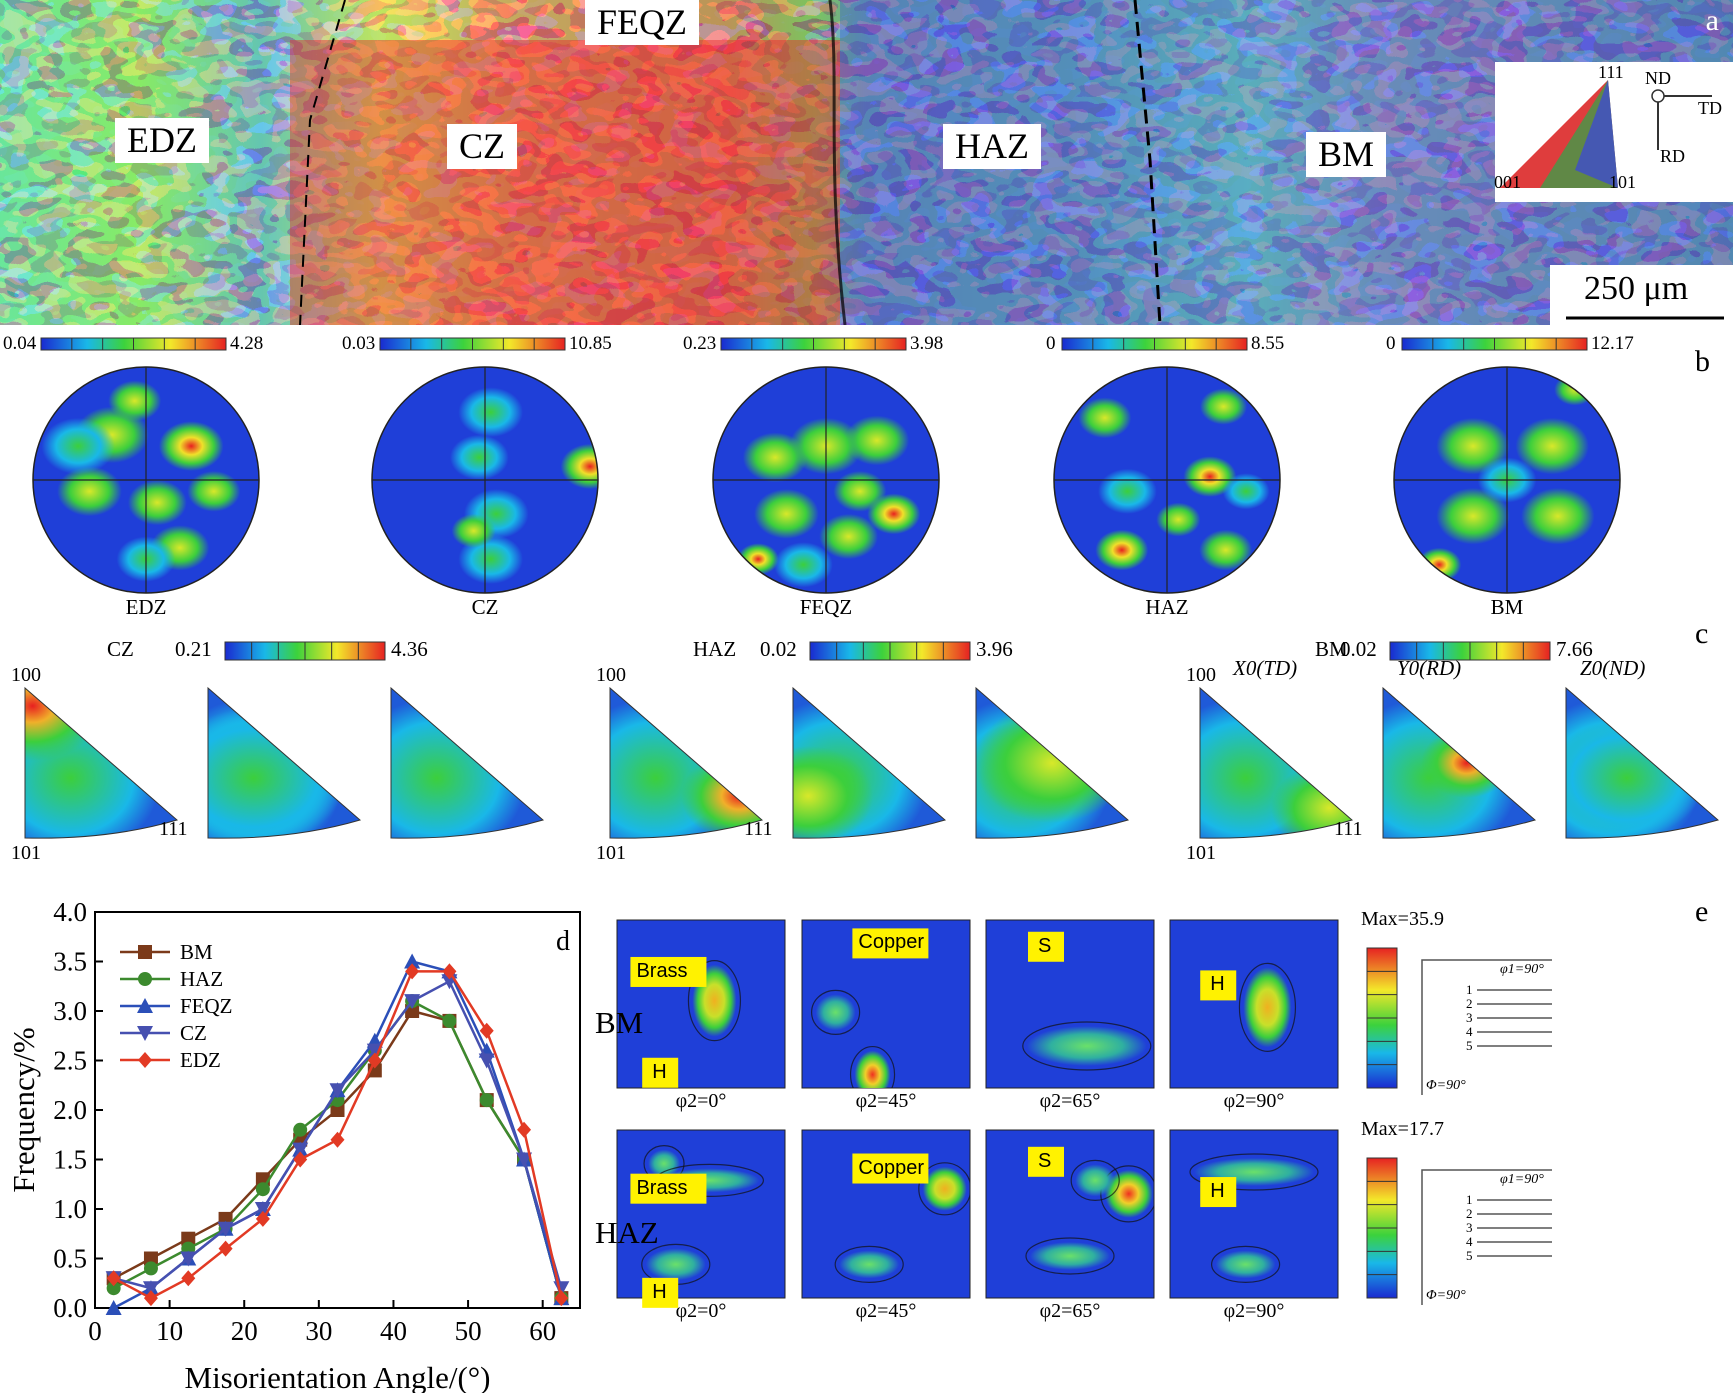 The image size is (1733, 1393). I want to click on legend-item-edz: EDZ, so click(170, 1060).